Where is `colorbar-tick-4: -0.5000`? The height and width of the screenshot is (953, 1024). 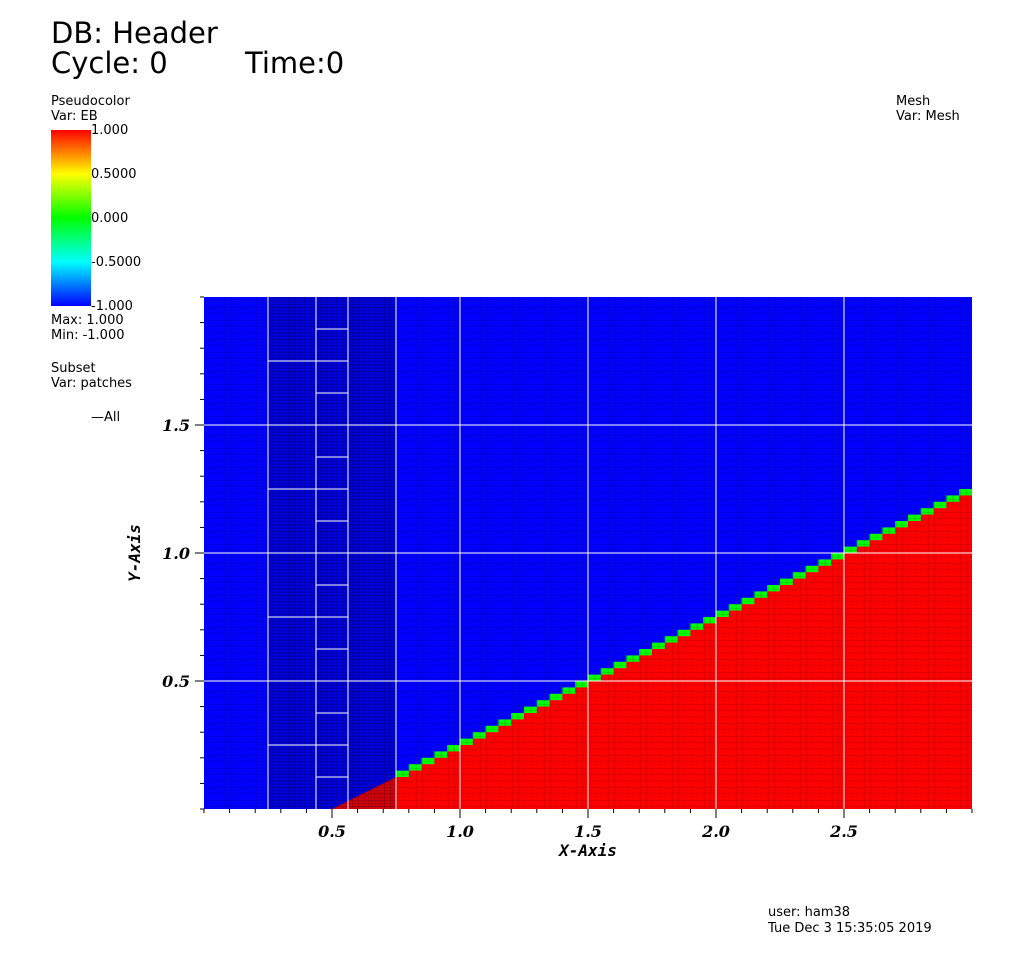
colorbar-tick-4: -0.5000 is located at coordinates (116, 262).